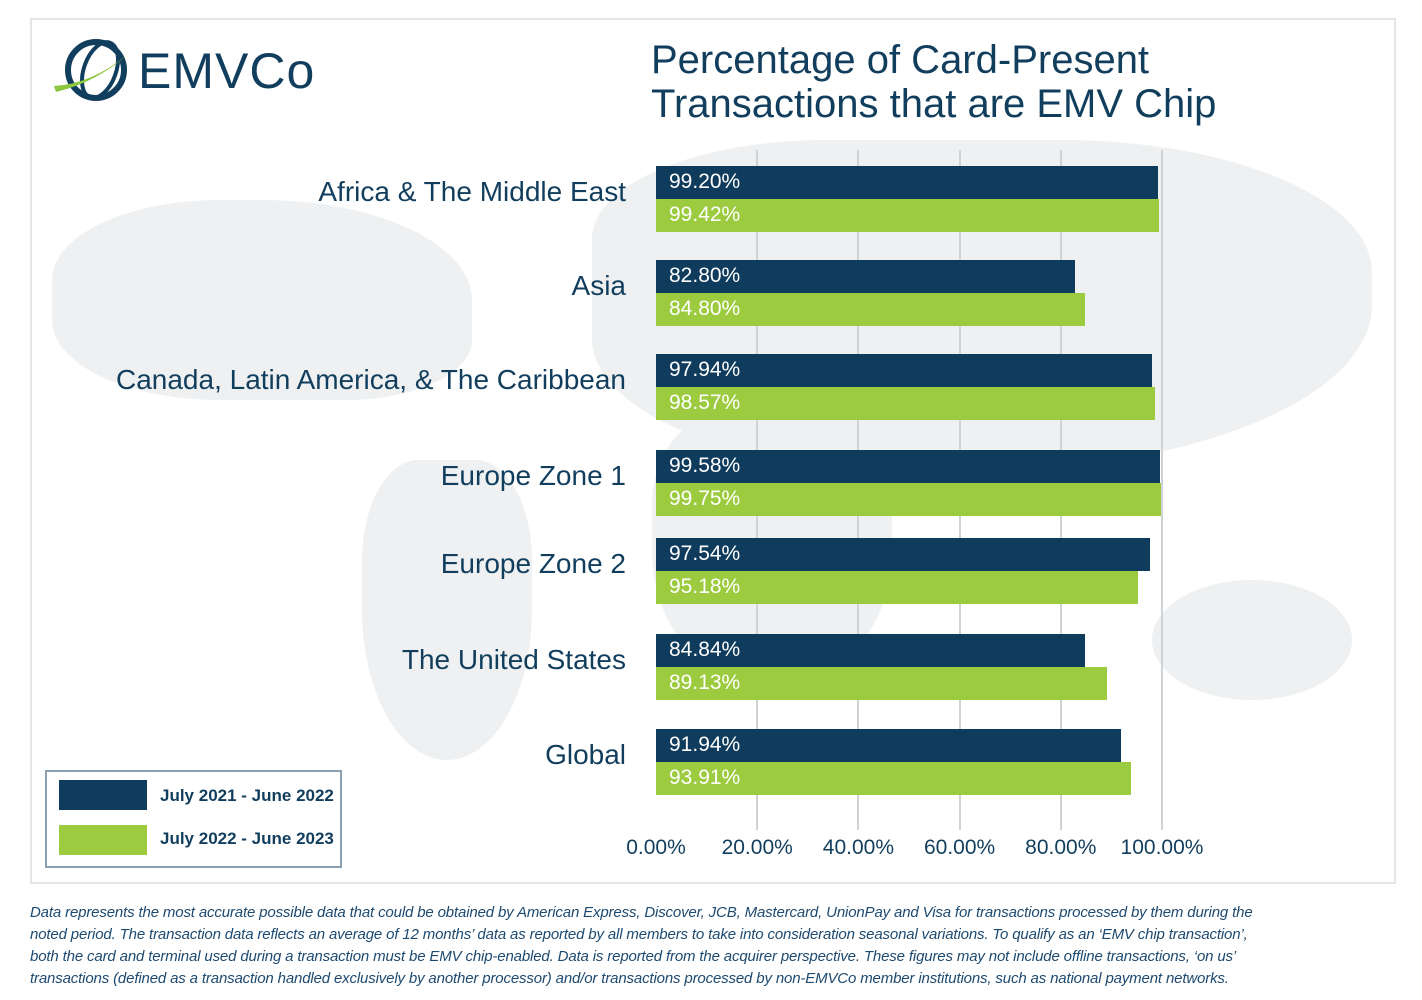 This screenshot has height=1000, width=1422. Describe the element at coordinates (705, 308) in the screenshot. I see `data-label: 84.80%` at that location.